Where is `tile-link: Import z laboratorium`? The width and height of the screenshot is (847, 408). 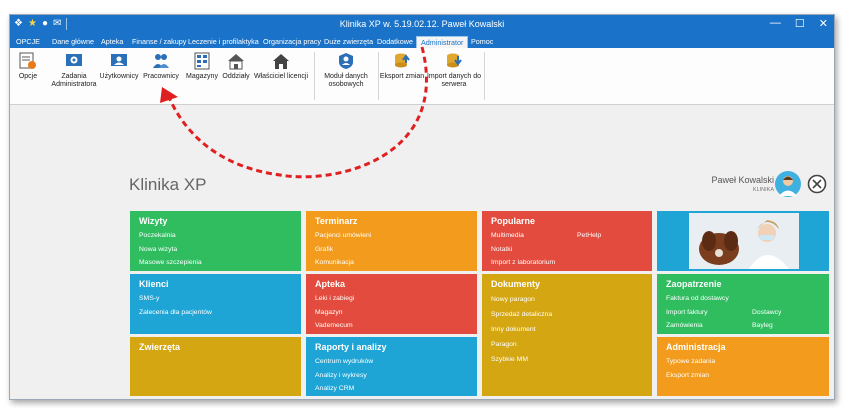 tile-link: Import z laboratorium is located at coordinates (523, 262).